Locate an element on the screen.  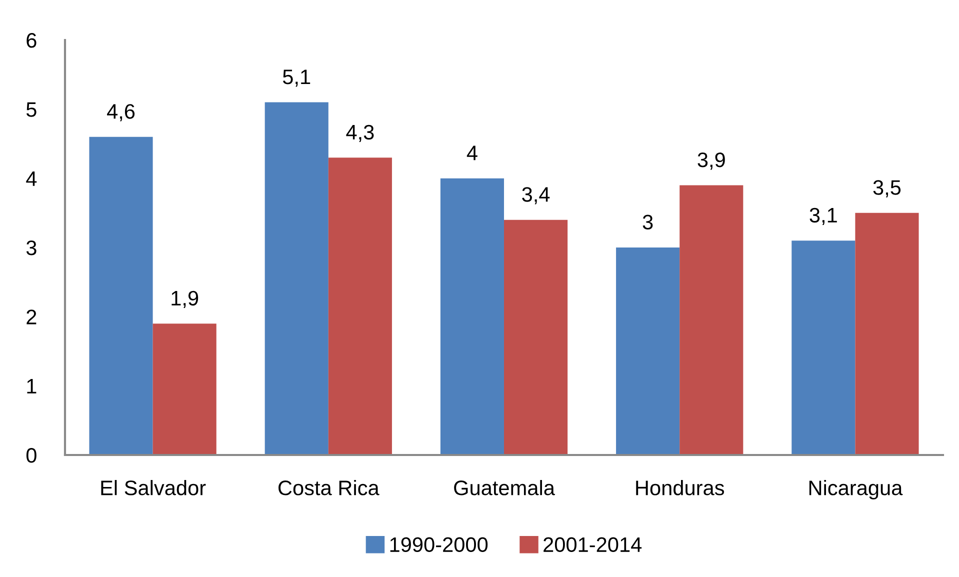
y-tick-label: 1 is located at coordinates (31, 386).